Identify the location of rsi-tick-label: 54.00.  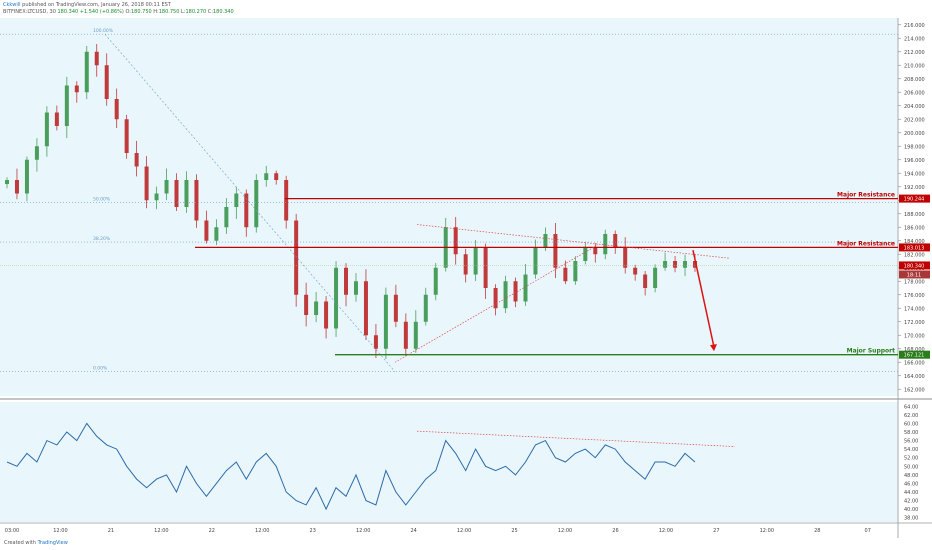
(911, 450).